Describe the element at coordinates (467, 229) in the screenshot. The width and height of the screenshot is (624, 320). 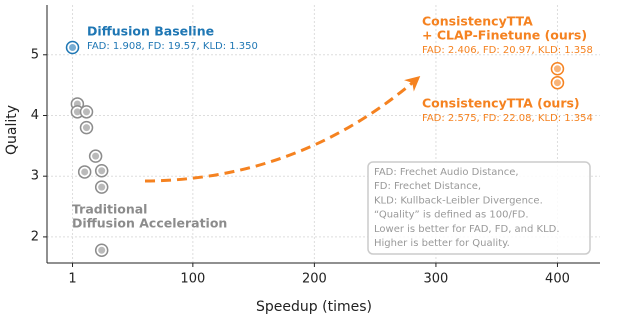
I see `note: Lower is better for FAD, FD, and KLD.` at that location.